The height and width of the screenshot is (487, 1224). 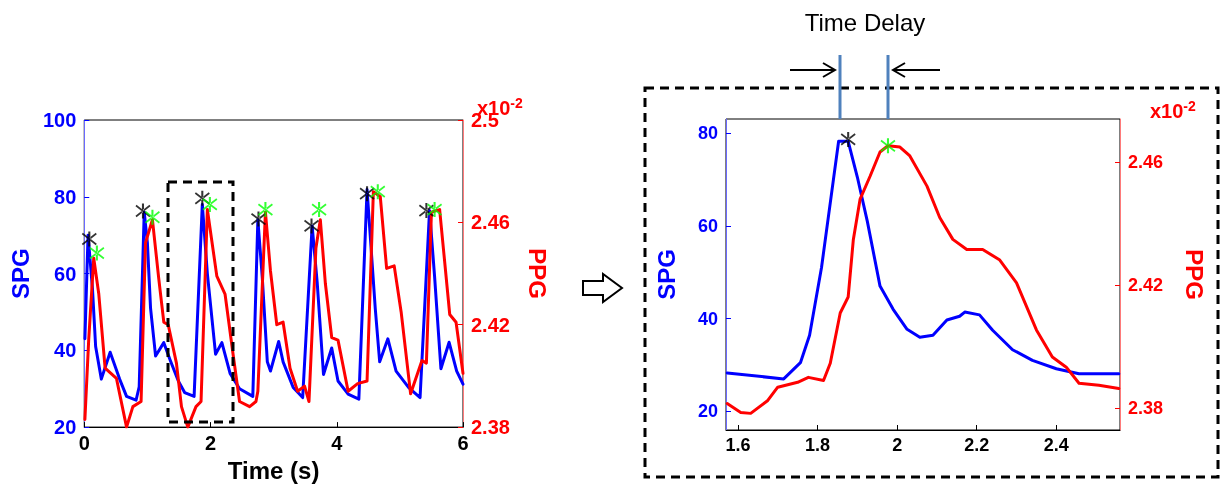 I want to click on text: Time Delay, so click(x=865, y=22).